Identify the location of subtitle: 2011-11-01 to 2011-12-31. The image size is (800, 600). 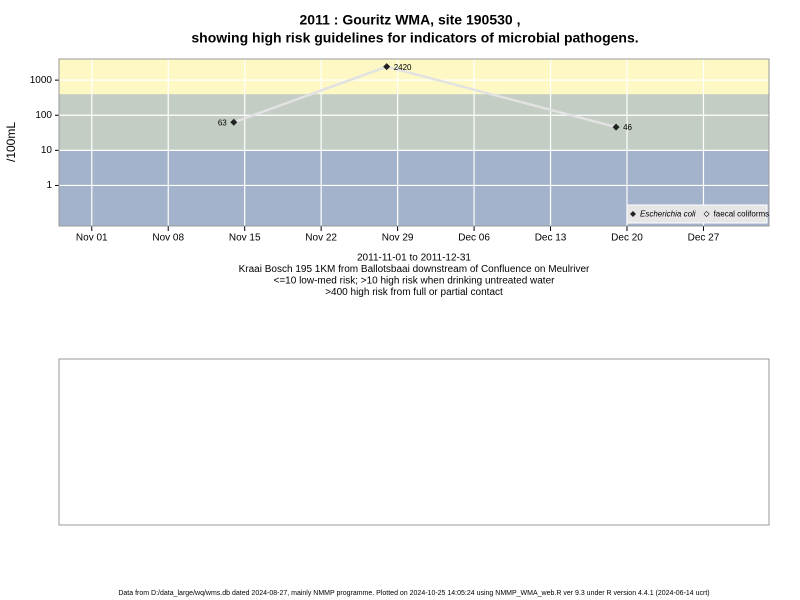
(414, 258).